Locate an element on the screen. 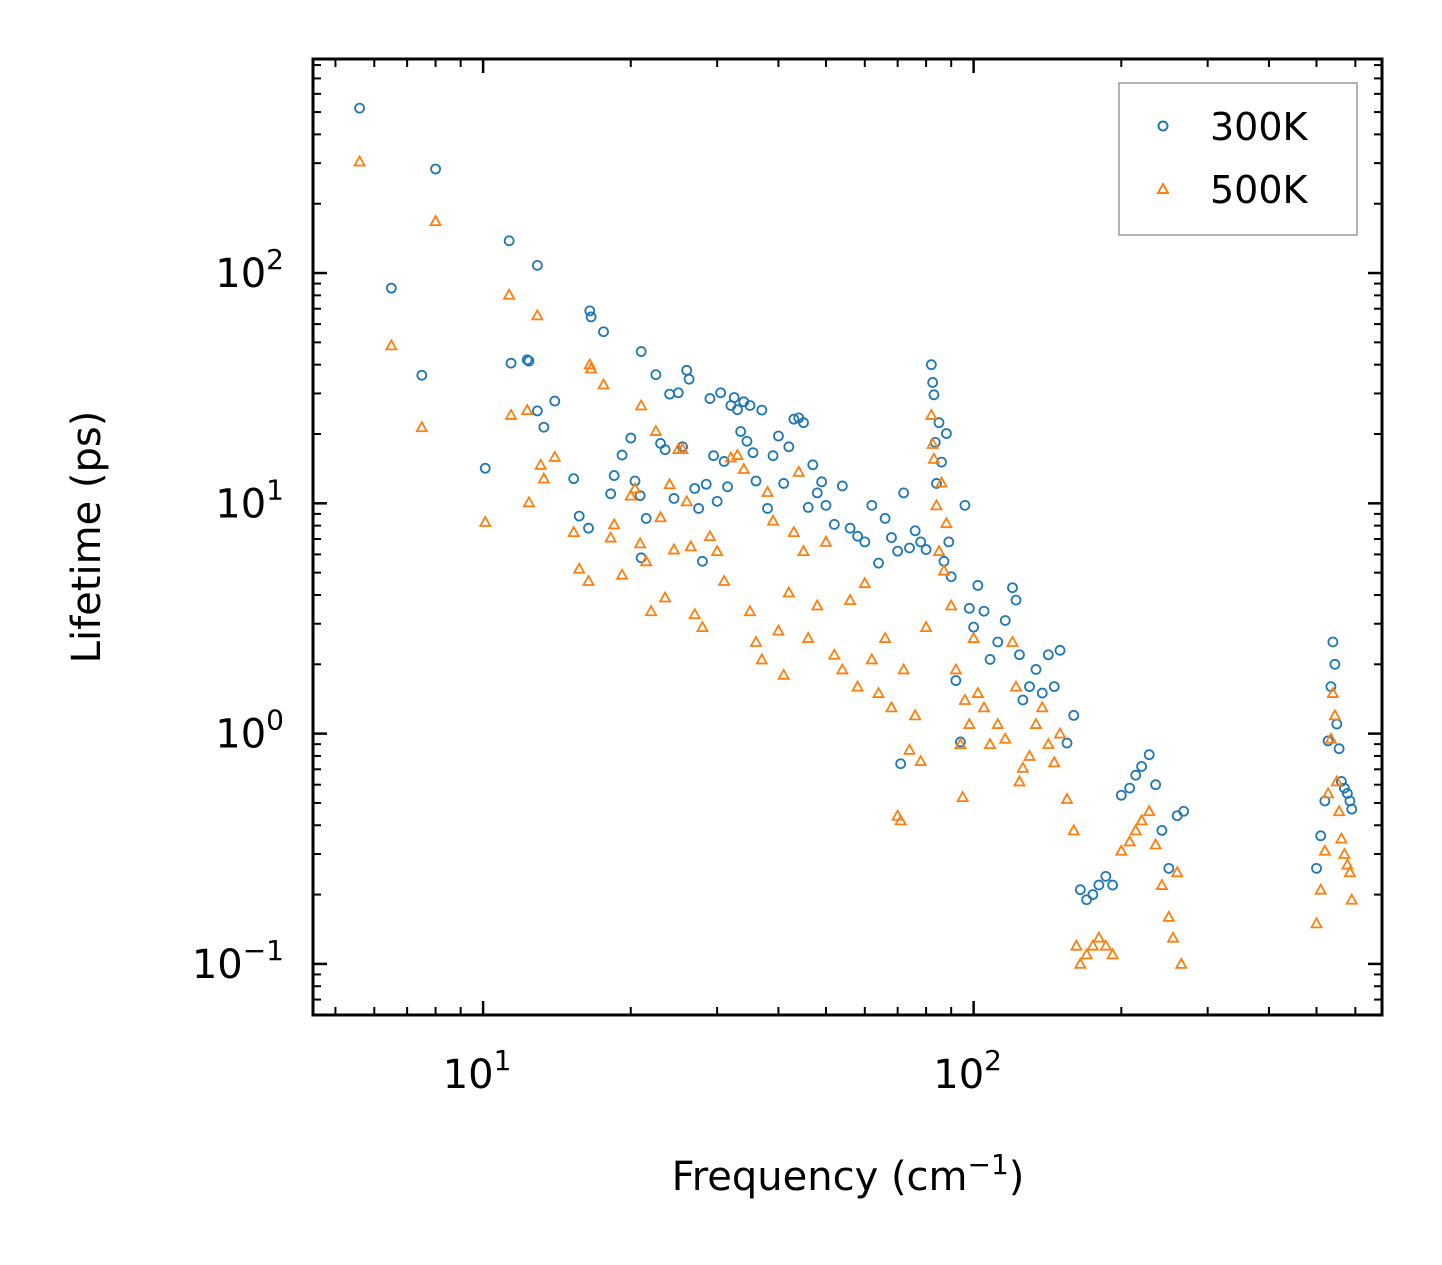  legend-label-500k: 500K is located at coordinates (1259, 190).